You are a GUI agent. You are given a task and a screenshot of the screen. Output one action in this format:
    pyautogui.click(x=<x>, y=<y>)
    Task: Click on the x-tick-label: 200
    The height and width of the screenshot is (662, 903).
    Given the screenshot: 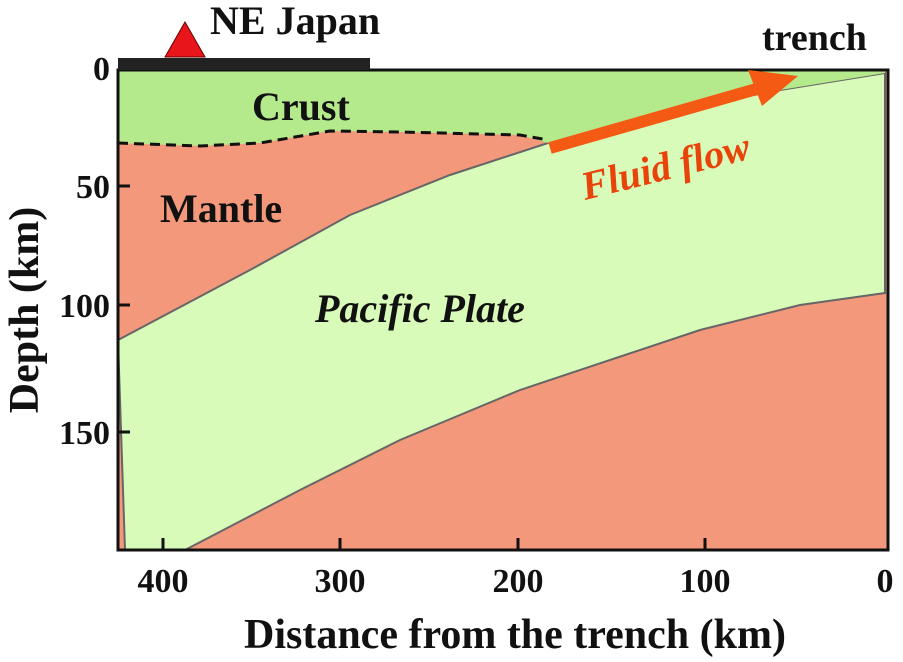 What is the action you would take?
    pyautogui.click(x=518, y=581)
    